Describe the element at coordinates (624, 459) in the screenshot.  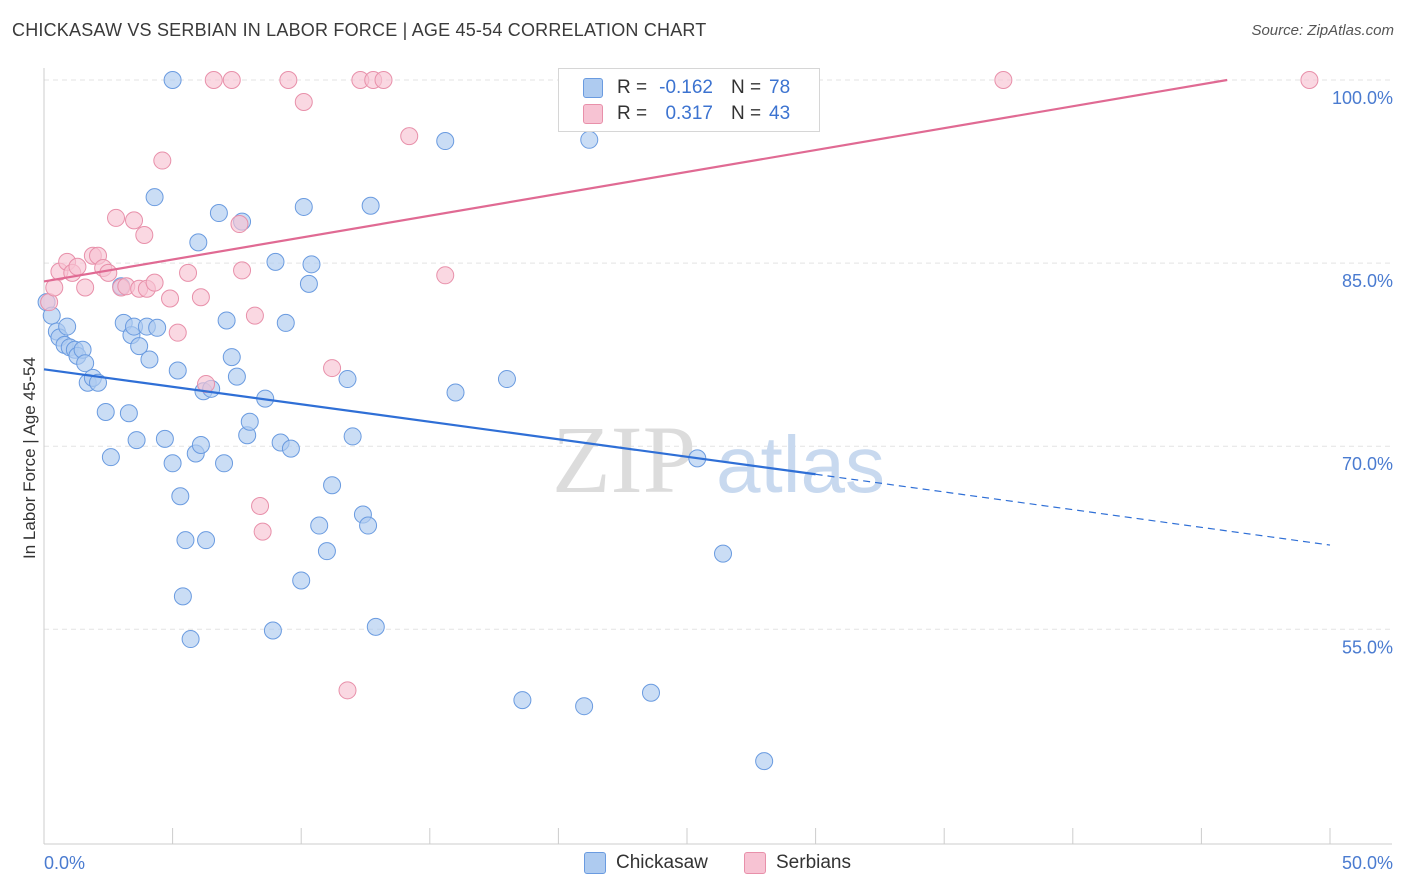
I see `watermark-zip: ZIP` at that location.